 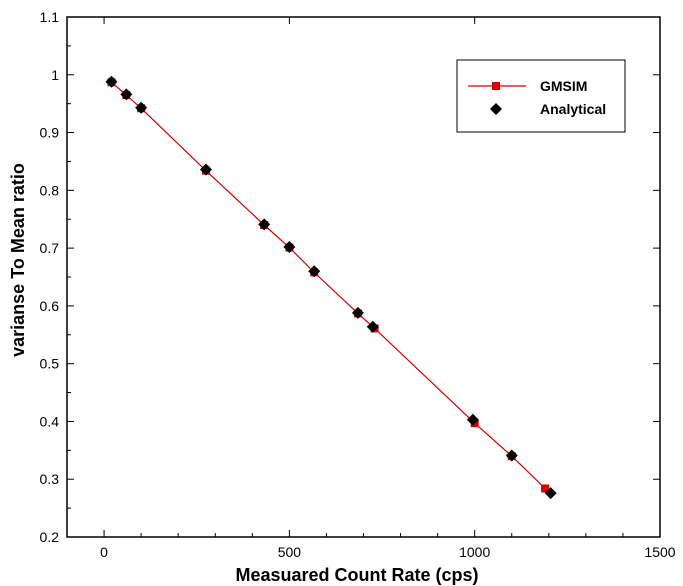 What do you see at coordinates (104, 552) in the screenshot?
I see `x-tick-label: 0` at bounding box center [104, 552].